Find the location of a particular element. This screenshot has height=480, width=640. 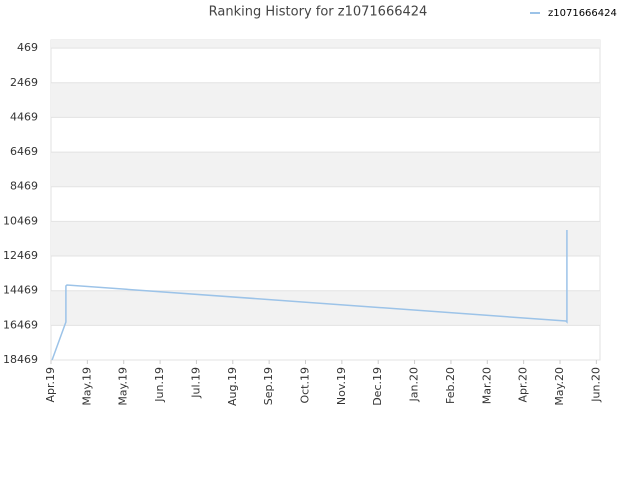

x-tick-label: Dec.19 is located at coordinates (377, 386).